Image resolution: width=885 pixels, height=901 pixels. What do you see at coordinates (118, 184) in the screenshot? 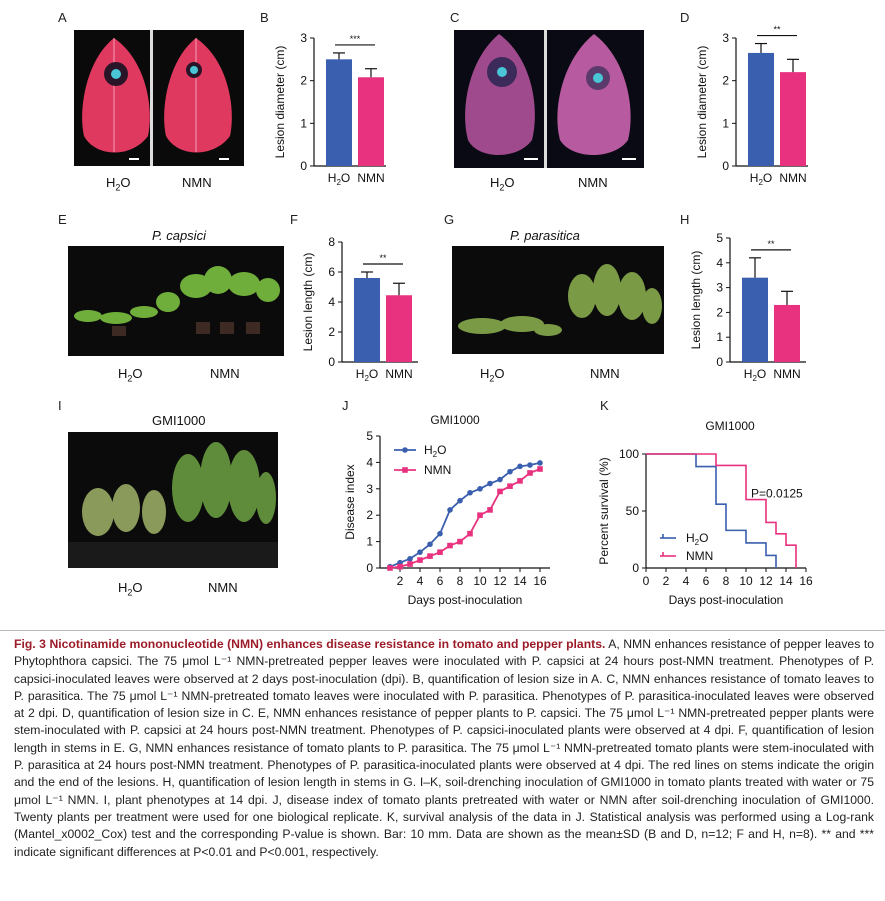
I see `label-h2o-a: H2O` at bounding box center [118, 184].